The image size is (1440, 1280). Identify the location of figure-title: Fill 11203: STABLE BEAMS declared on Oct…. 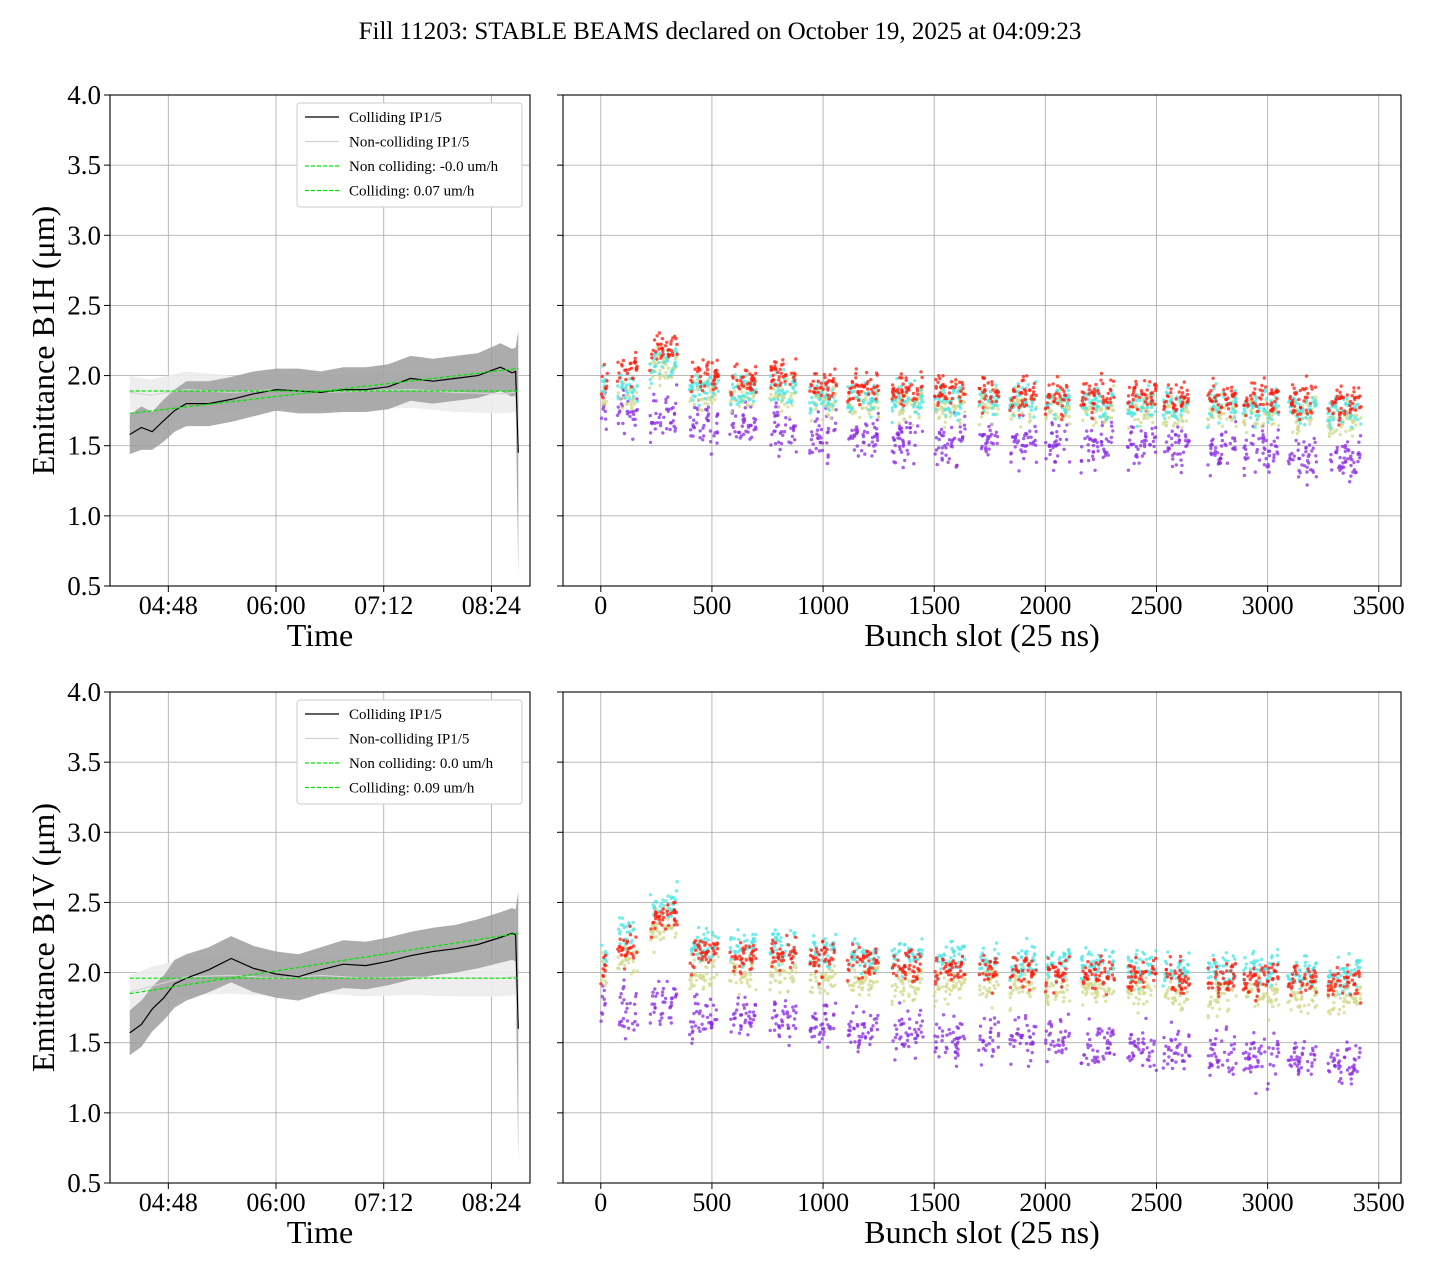
(720, 31).